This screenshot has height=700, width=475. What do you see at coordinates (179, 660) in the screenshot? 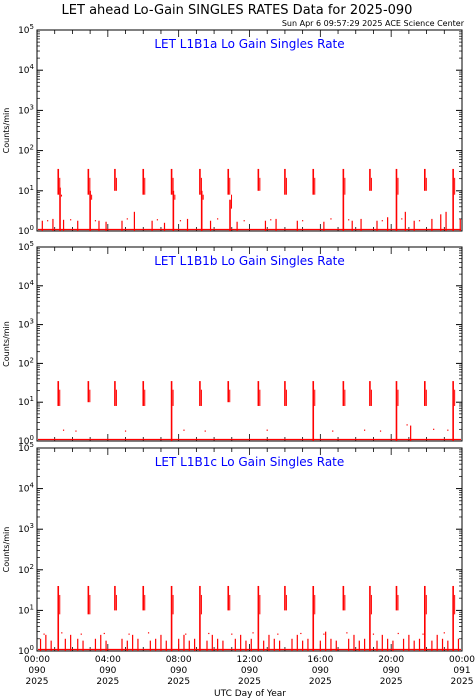
I see `x-tick-time: 08:00` at bounding box center [179, 660].